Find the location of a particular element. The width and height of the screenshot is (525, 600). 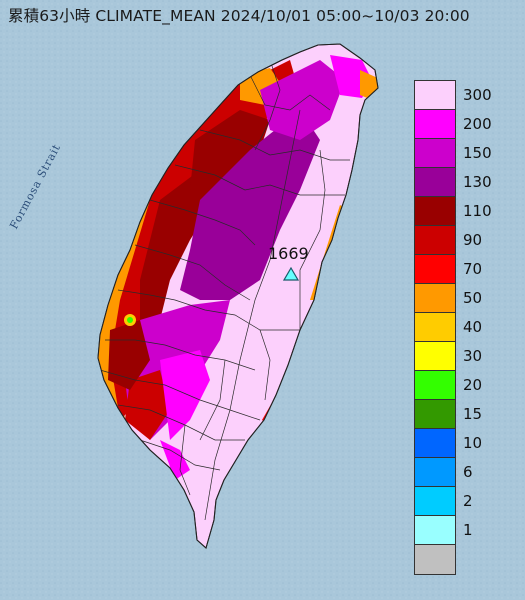

legend-label: 2 is located at coordinates (468, 500).